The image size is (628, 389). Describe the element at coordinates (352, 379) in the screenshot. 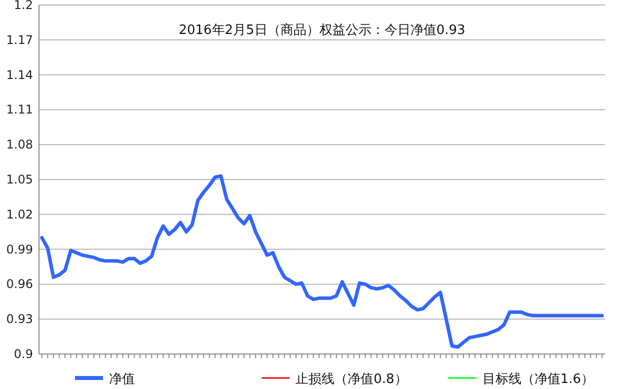

I see `legend-label: 止损线（净值0.8）` at that location.